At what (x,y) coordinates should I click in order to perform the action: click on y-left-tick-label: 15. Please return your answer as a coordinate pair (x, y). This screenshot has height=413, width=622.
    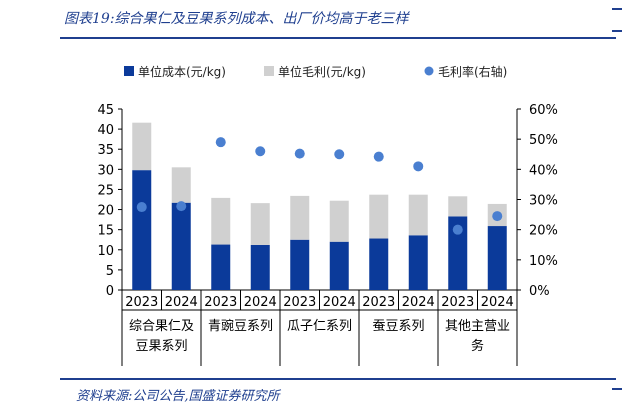
    Looking at the image, I should click on (105, 231).